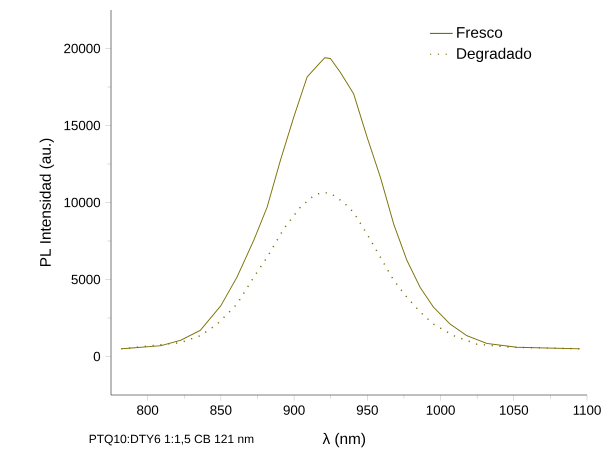 The width and height of the screenshot is (606, 461). What do you see at coordinates (47, 202) in the screenshot?
I see `y-axis-title: PL Intensidad (au.)` at bounding box center [47, 202].